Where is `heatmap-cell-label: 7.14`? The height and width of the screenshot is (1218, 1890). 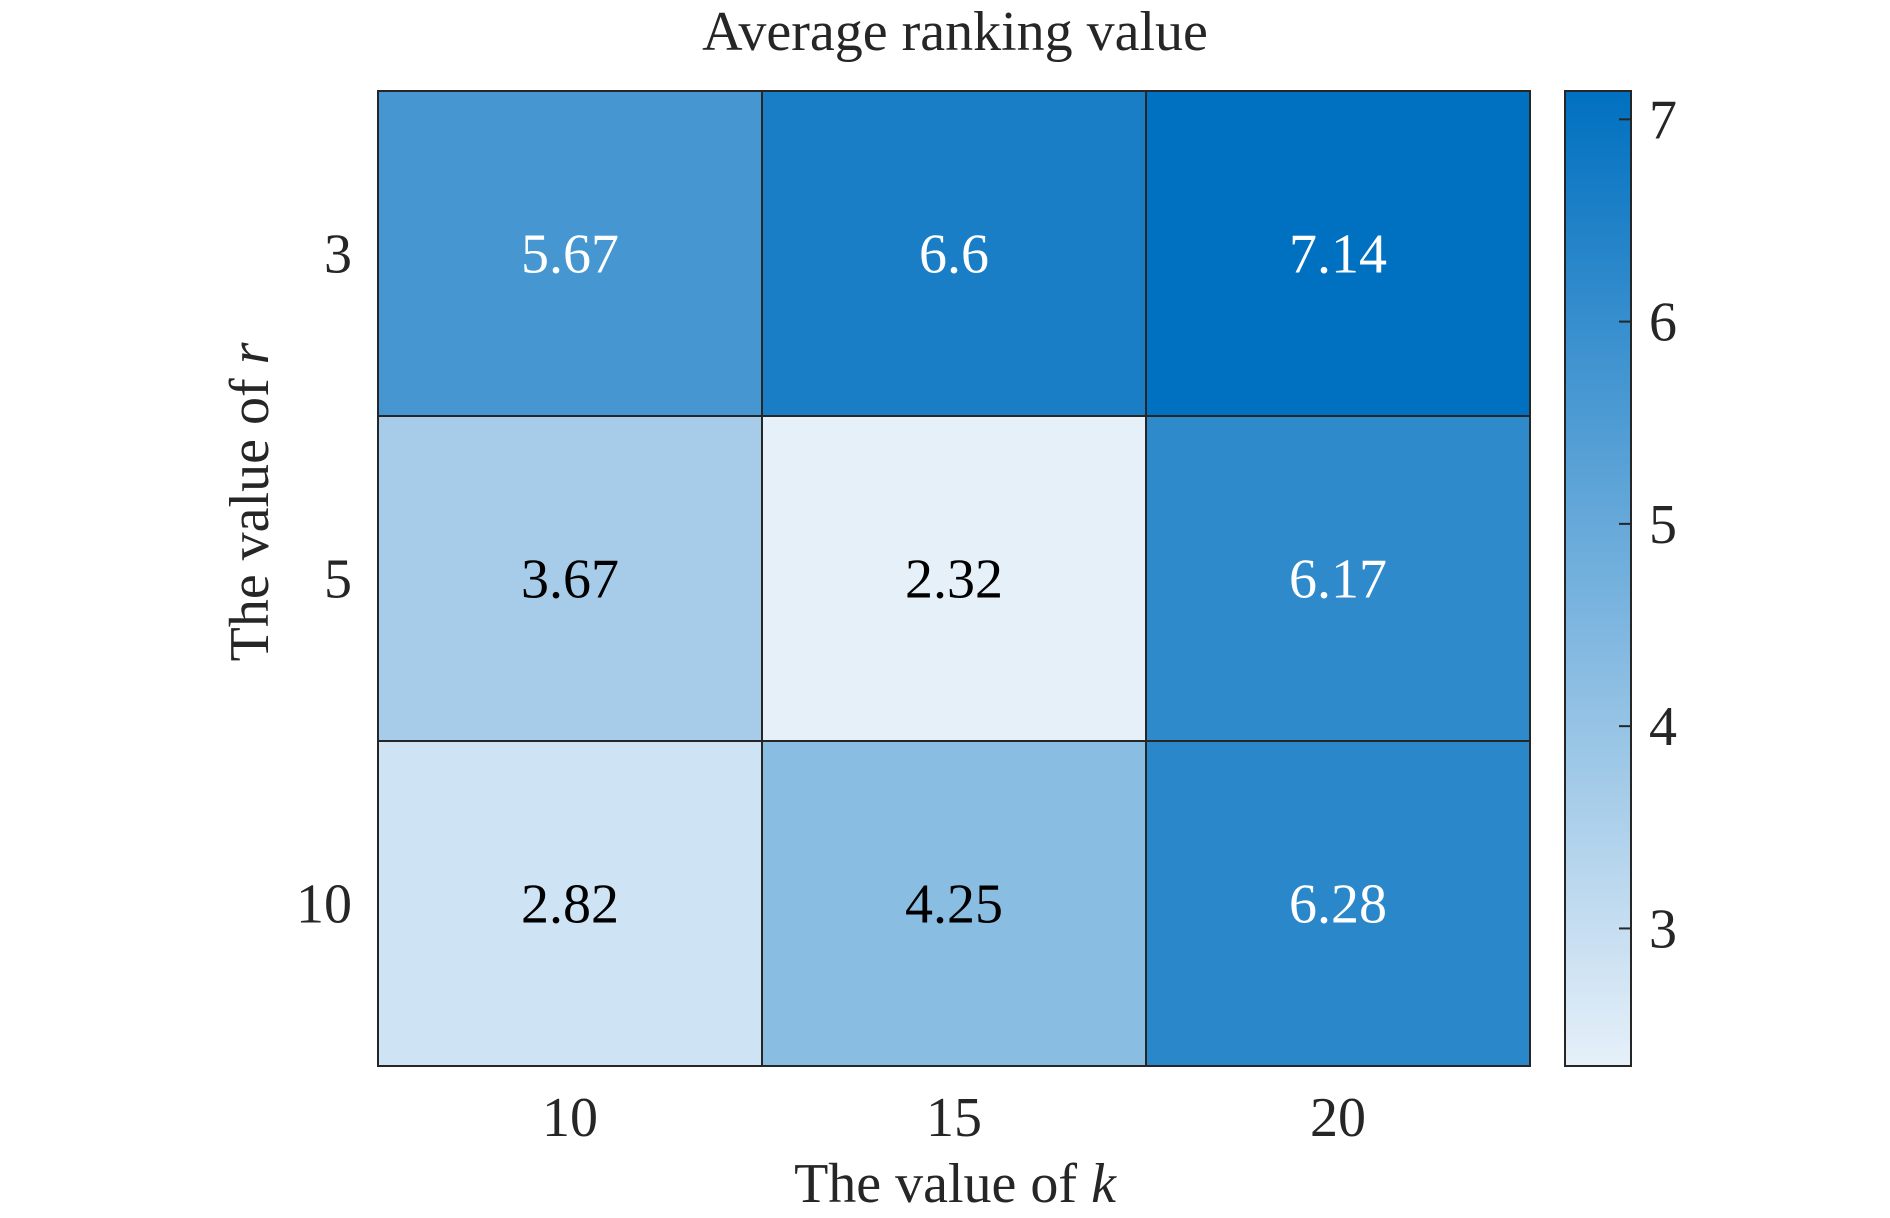 heatmap-cell-label: 7.14 is located at coordinates (1338, 255).